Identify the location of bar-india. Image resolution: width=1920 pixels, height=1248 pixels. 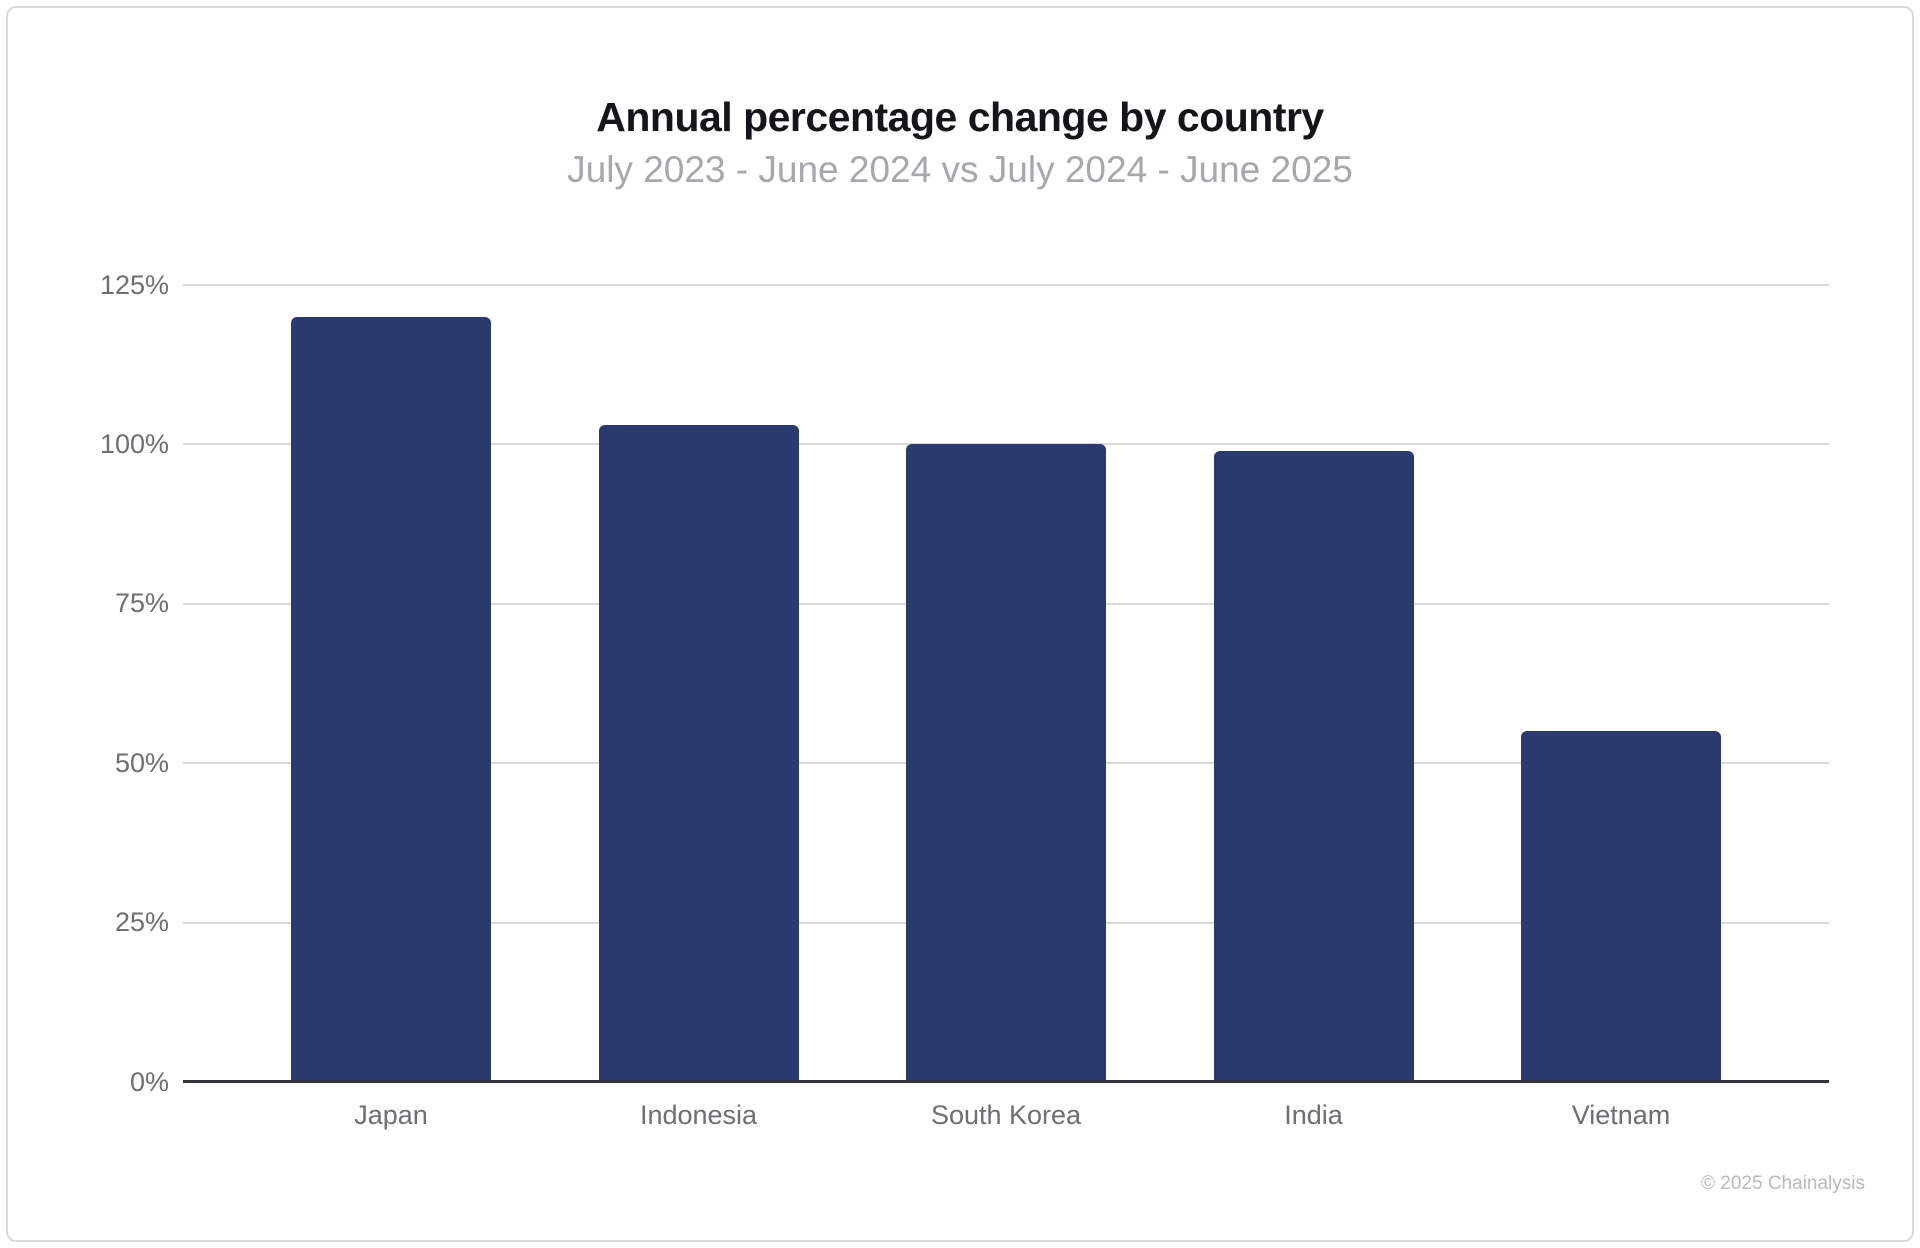
(1313, 766).